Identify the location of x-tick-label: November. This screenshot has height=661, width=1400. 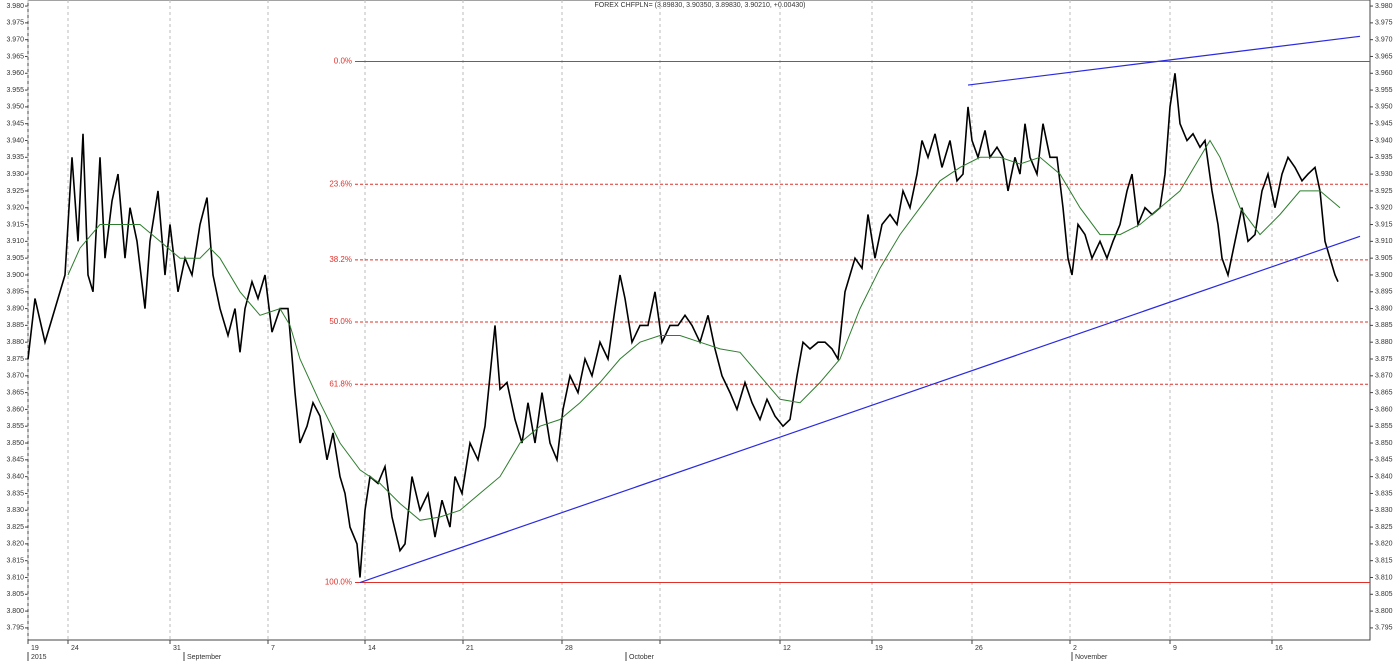
(1091, 657).